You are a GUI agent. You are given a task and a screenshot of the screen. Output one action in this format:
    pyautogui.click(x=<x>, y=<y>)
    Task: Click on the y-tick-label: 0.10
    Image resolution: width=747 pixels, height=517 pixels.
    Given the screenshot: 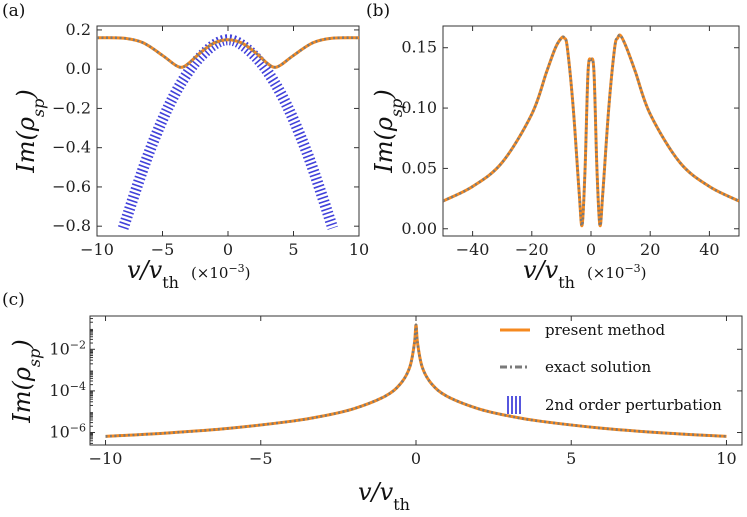 What is the action you would take?
    pyautogui.click(x=419, y=107)
    